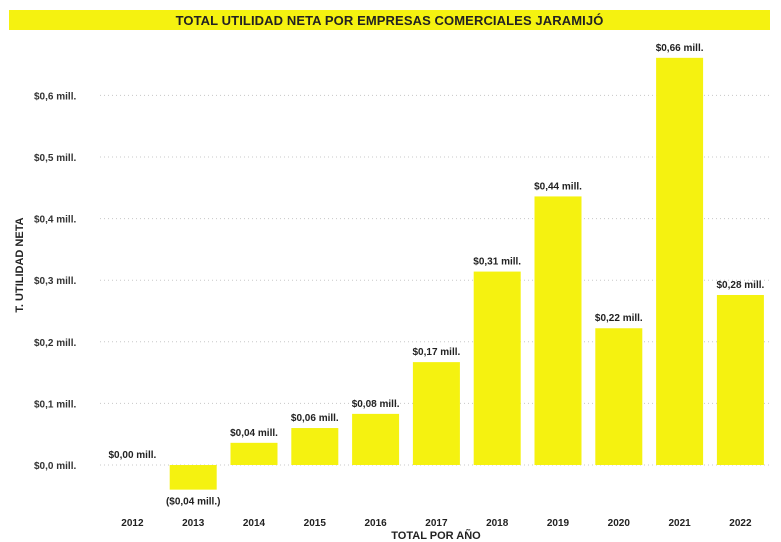 This screenshot has width=781, height=542. What do you see at coordinates (55, 466) in the screenshot?
I see `y-tick-label: $0,0 mill.` at bounding box center [55, 466].